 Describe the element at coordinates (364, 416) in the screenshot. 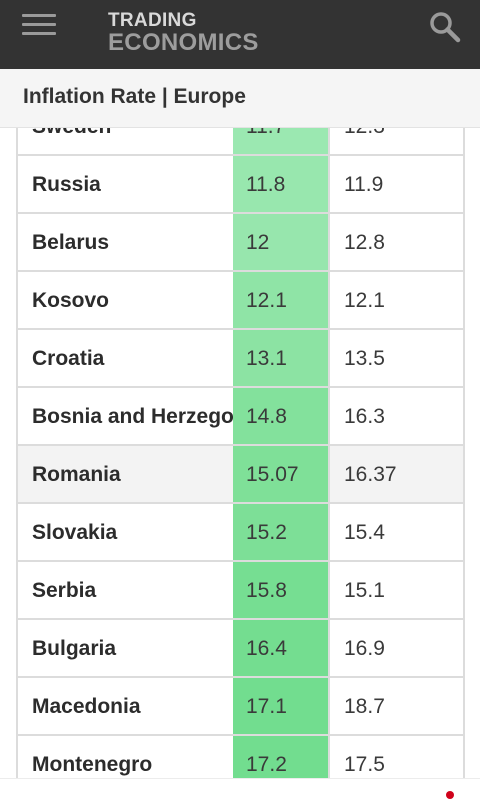

I see `previous-value-cell: 16.3` at that location.